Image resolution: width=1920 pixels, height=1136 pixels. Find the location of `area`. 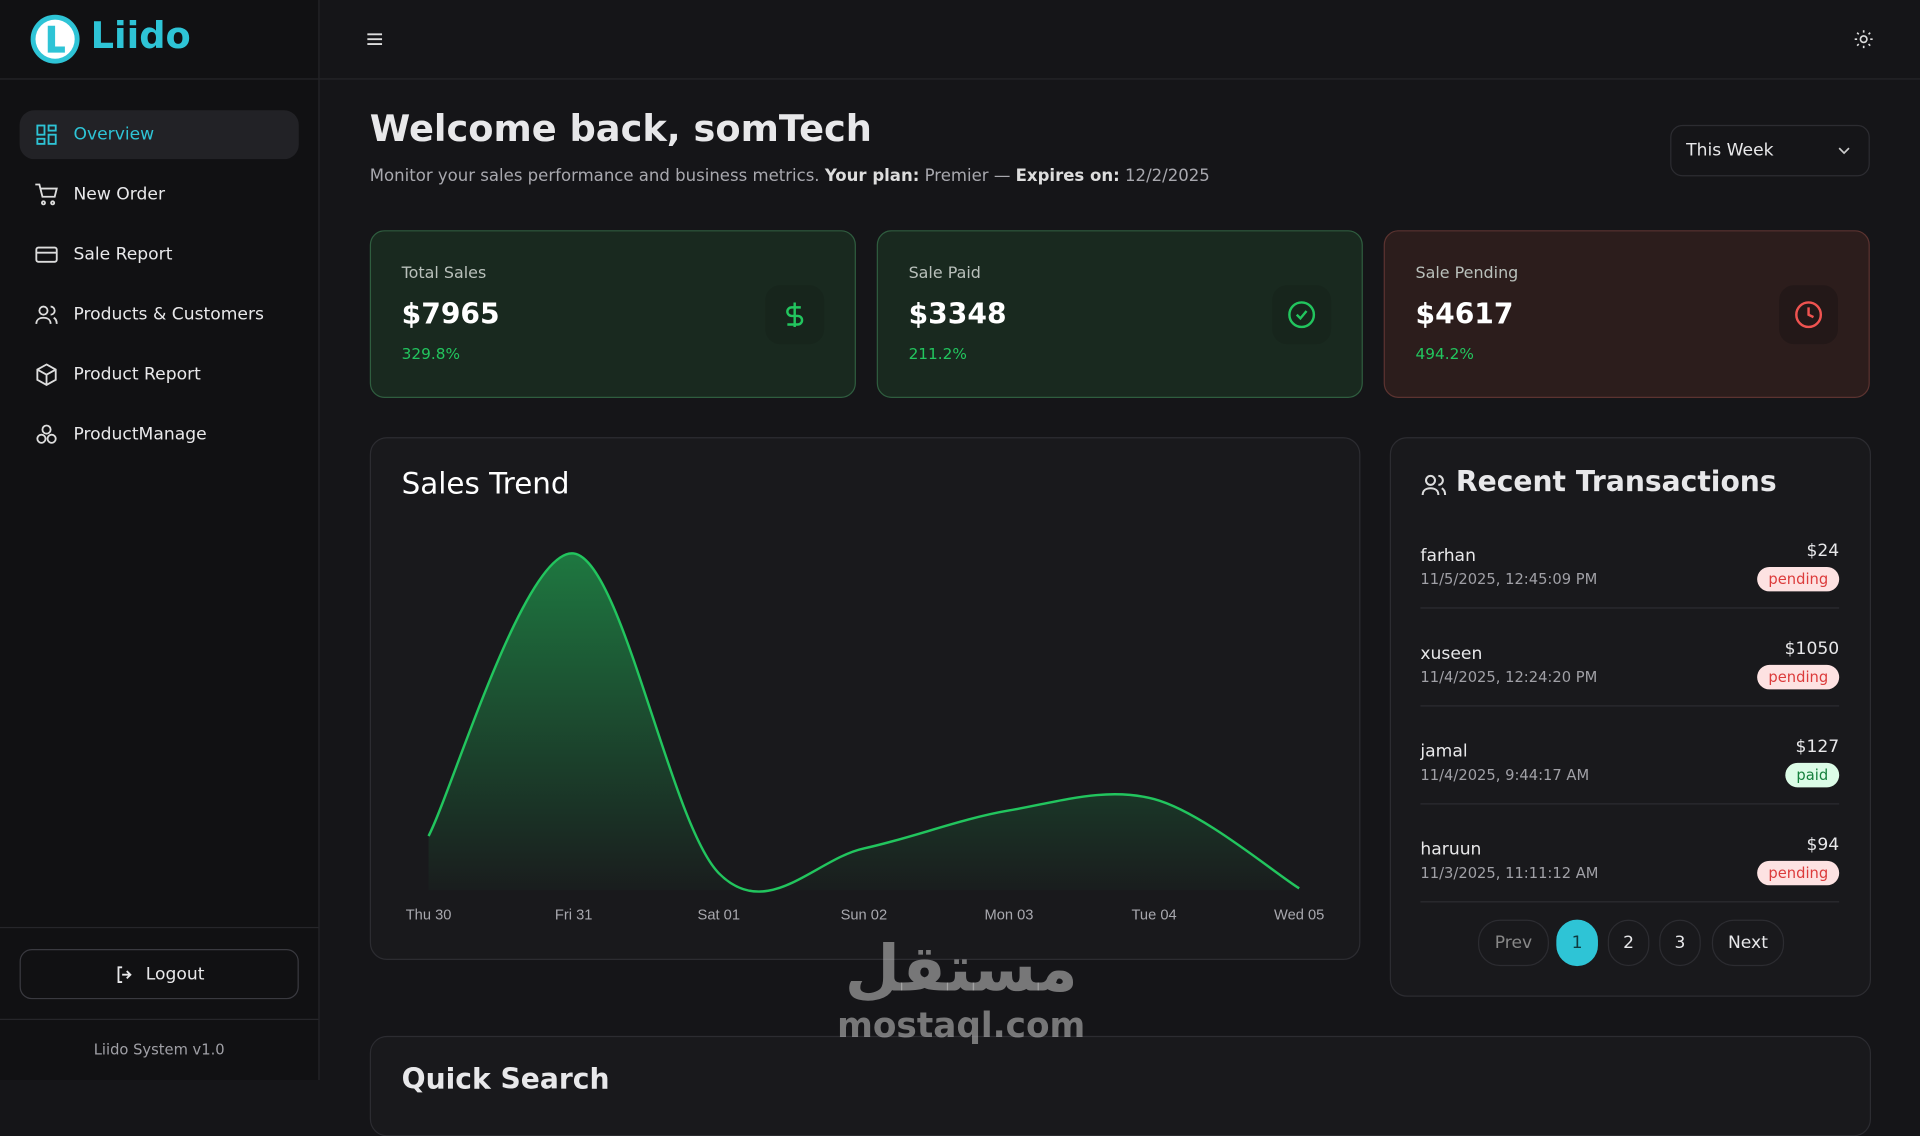

area is located at coordinates (864, 722).